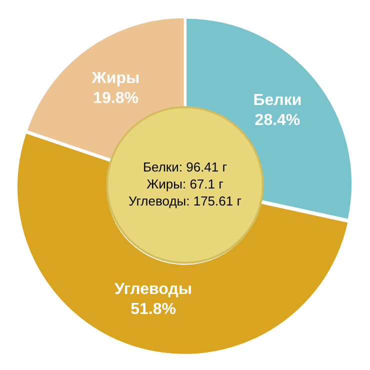 The width and height of the screenshot is (370, 370). What do you see at coordinates (185, 167) in the screenshot?
I see `text: Белки: 96.41 г` at bounding box center [185, 167].